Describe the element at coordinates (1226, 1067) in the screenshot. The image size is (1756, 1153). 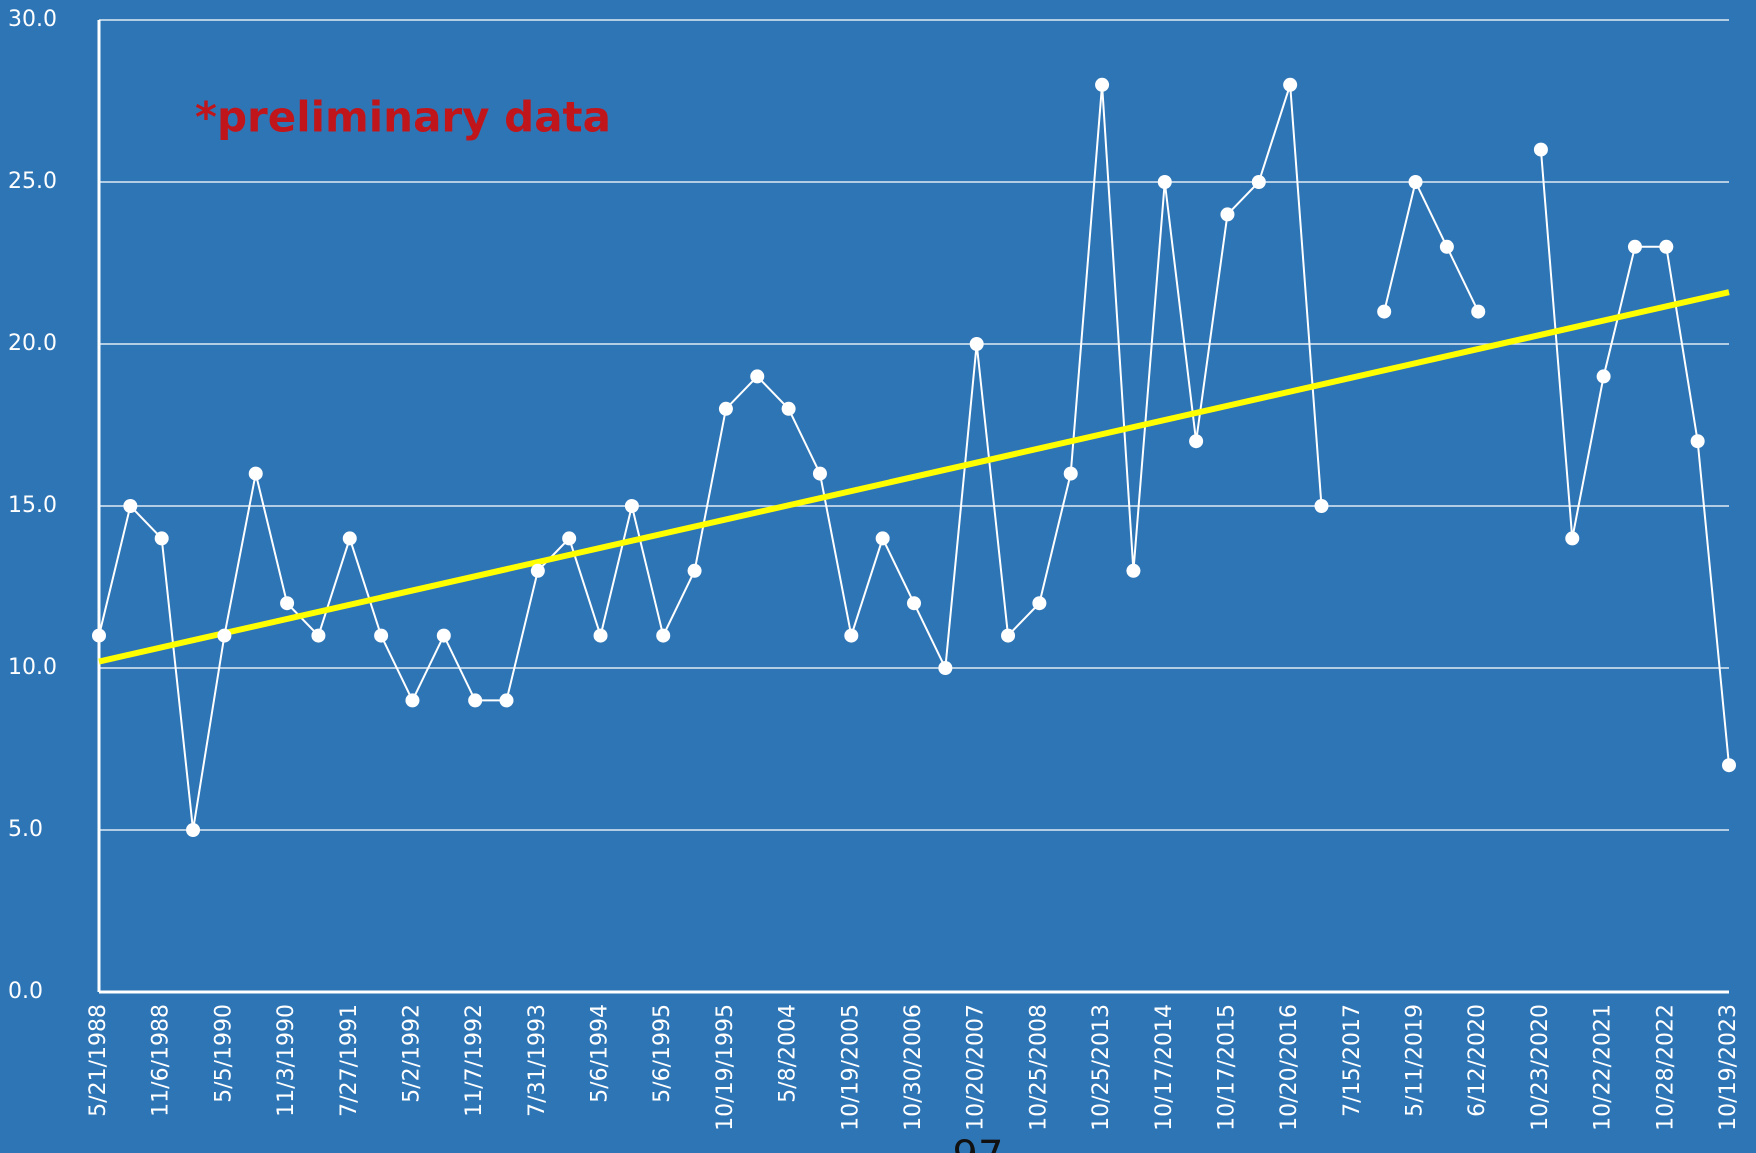
I see `x-tick-label: 10/17/2015` at that location.